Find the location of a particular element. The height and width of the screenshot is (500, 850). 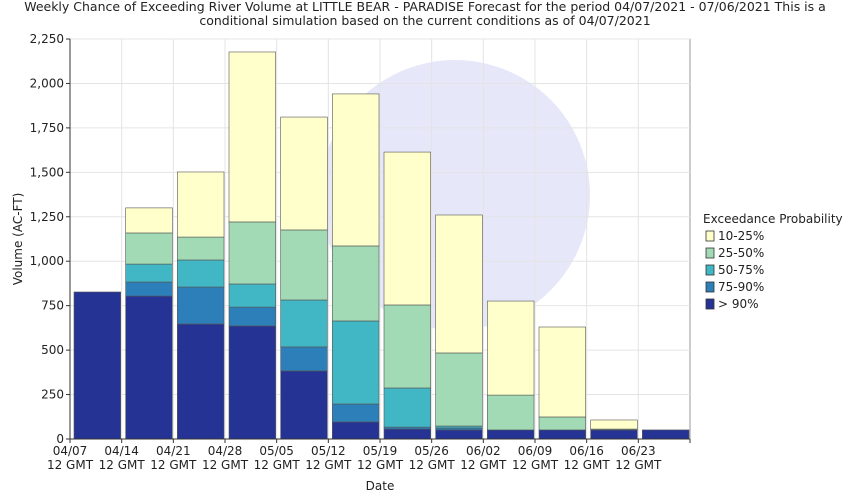

legend-label: 50-75% is located at coordinates (741, 270).